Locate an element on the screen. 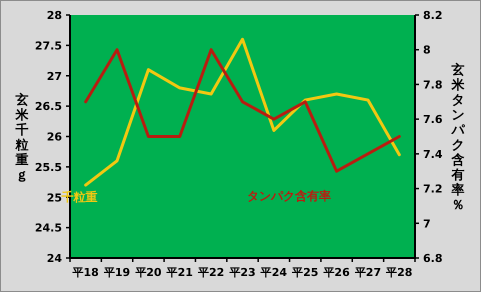  y2-tick-label: 7.8 is located at coordinates (432, 85).